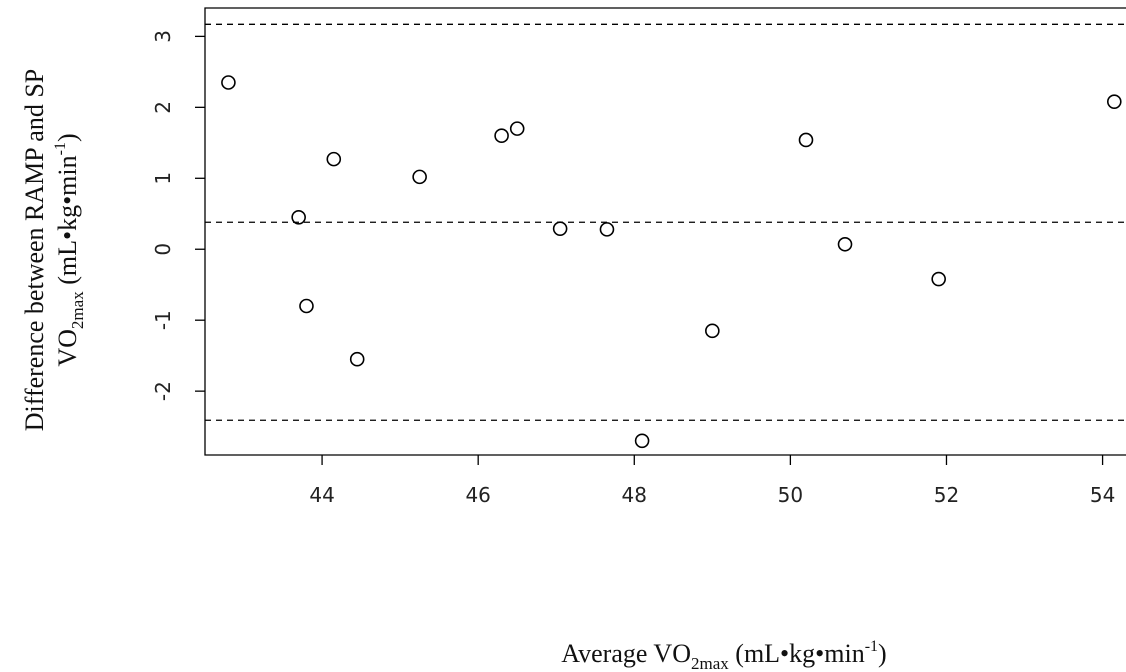 The width and height of the screenshot is (1126, 672). What do you see at coordinates (790, 495) in the screenshot?
I see `x-tick-label: 50` at bounding box center [790, 495].